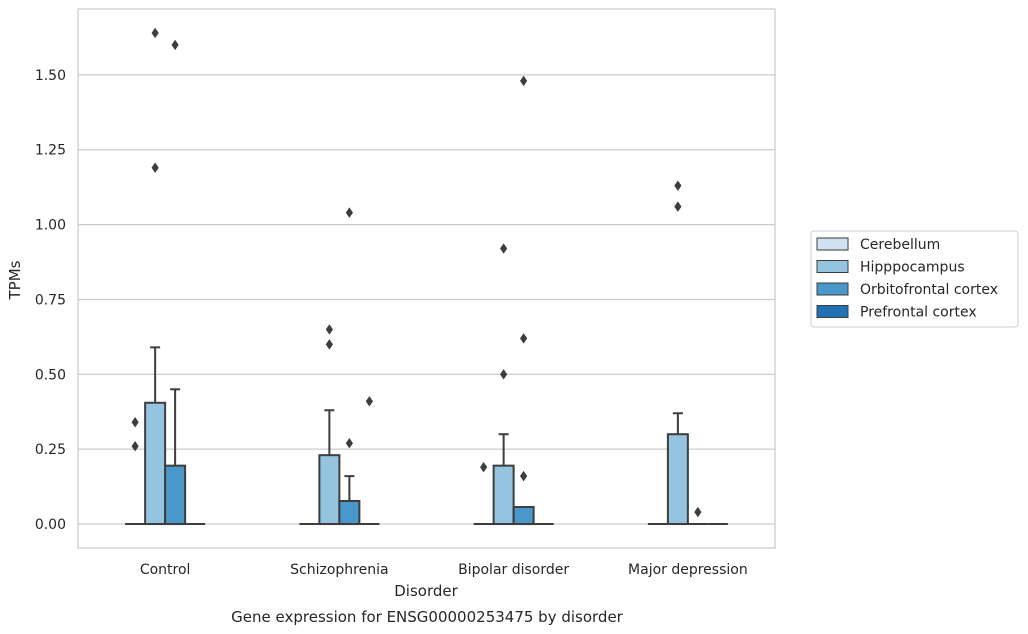 The width and height of the screenshot is (1028, 634). I want to click on box-control-orbitofrontal-cortex, so click(175, 457).